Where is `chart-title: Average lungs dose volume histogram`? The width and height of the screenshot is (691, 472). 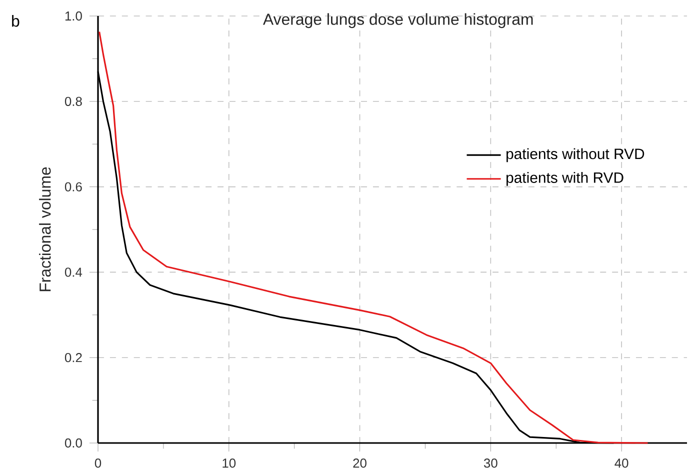
chart-title: Average lungs dose volume histogram is located at coordinates (397, 20).